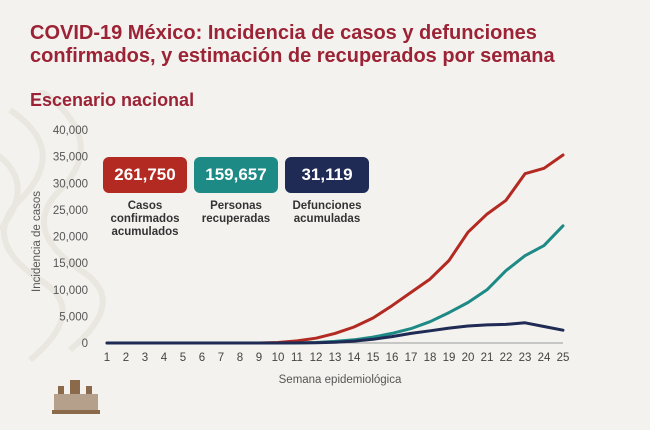 Image resolution: width=650 pixels, height=430 pixels. I want to click on x-tick-label: 19, so click(449, 358).